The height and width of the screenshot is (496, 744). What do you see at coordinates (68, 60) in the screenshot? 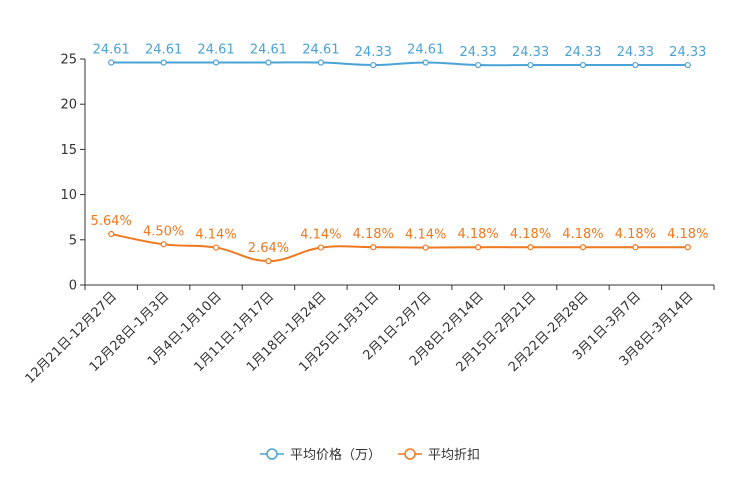
I see `y-tick-label: 25` at bounding box center [68, 60].